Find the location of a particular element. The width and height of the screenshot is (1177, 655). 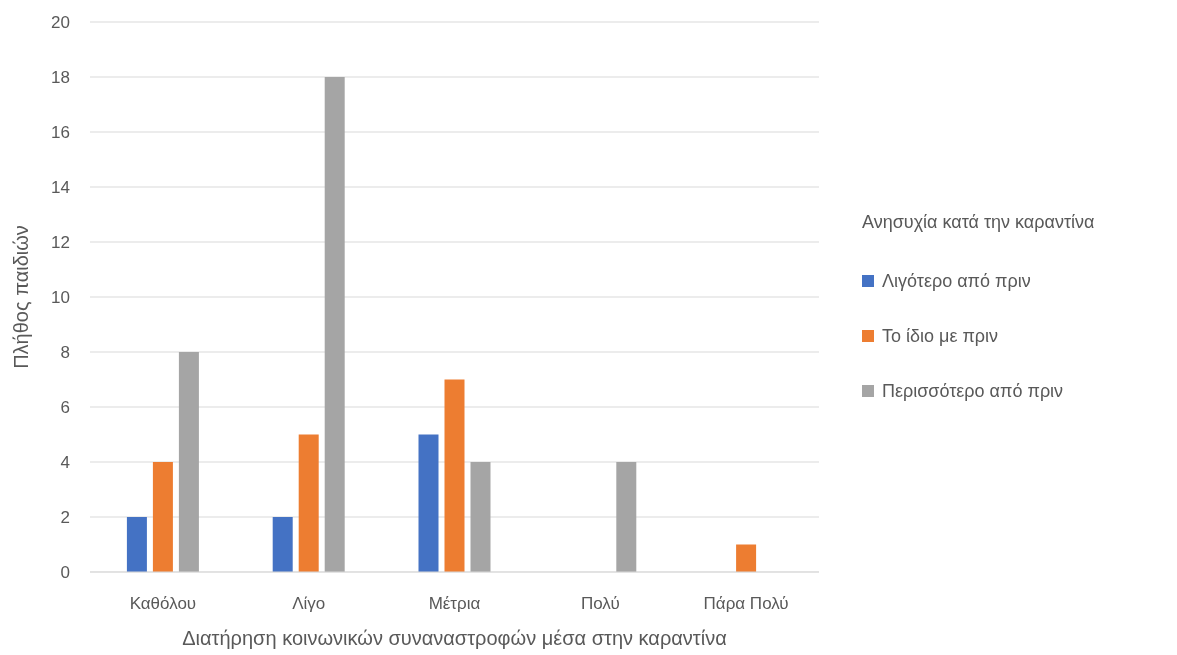

y-tick-label: 6 is located at coordinates (65, 407).